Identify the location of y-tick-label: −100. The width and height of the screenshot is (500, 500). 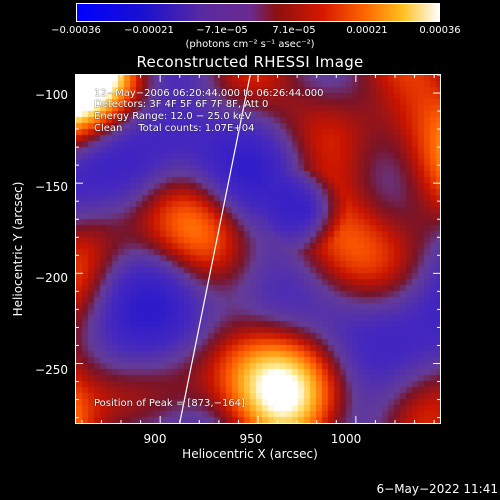
(51, 95).